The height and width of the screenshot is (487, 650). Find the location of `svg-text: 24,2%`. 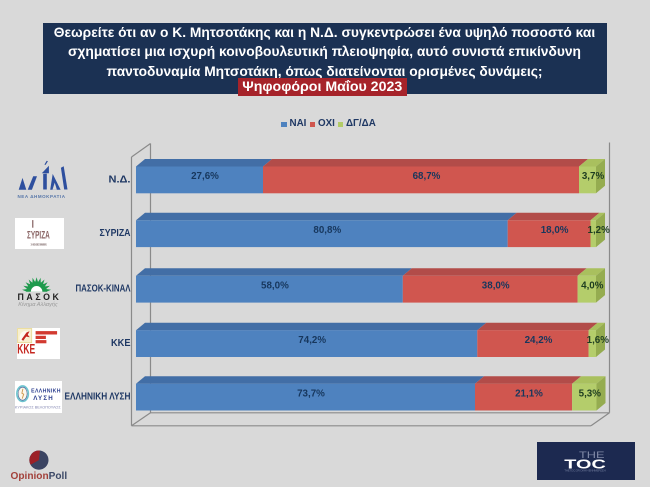

svg-text: 24,2% is located at coordinates (539, 340).